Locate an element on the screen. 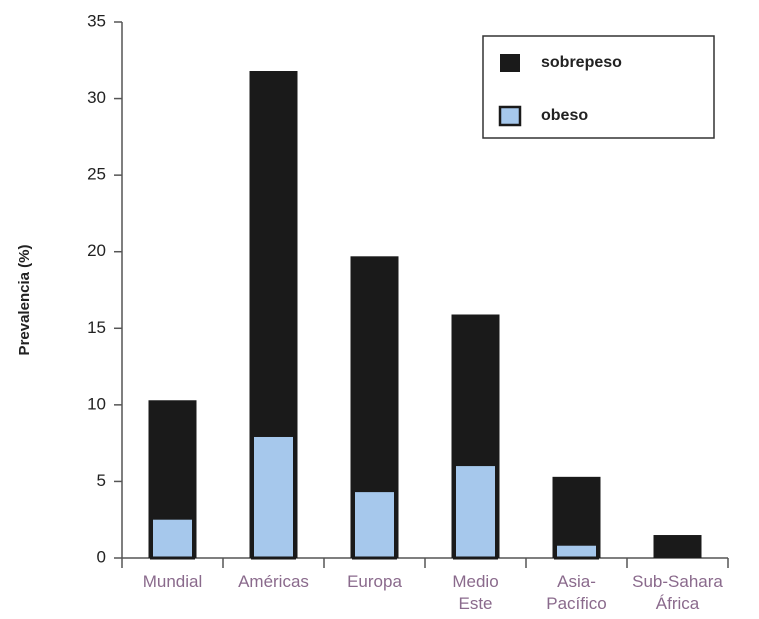  y-tick-label: 10 is located at coordinates (96, 403).